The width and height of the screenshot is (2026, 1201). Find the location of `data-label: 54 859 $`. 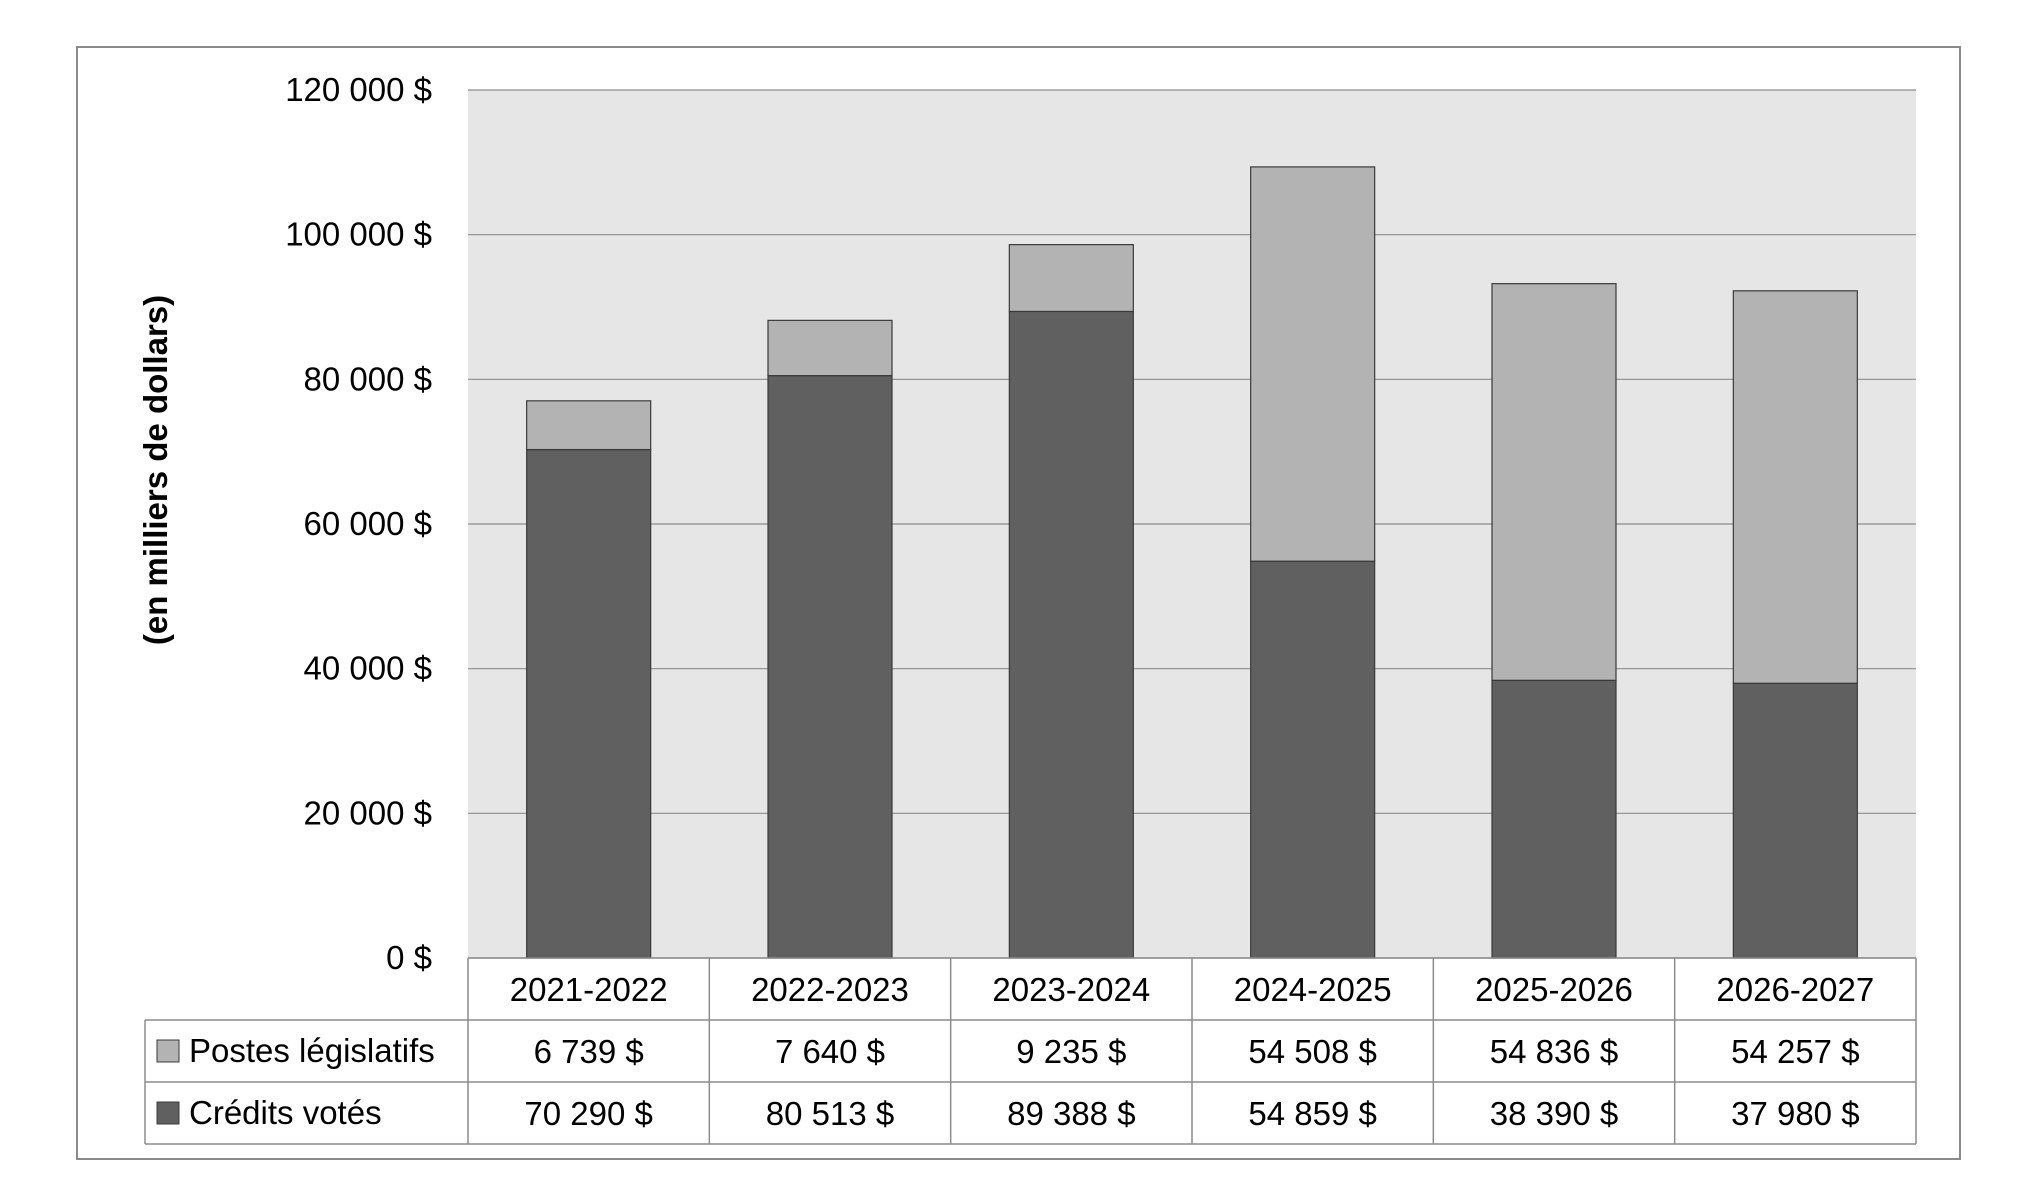

data-label: 54 859 $ is located at coordinates (1312, 1113).